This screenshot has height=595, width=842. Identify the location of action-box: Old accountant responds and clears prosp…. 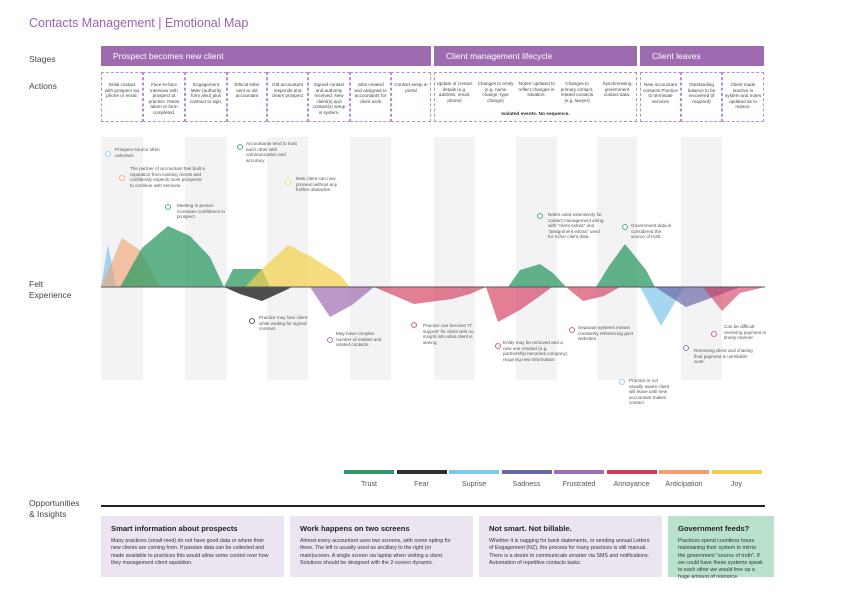
(287, 97).